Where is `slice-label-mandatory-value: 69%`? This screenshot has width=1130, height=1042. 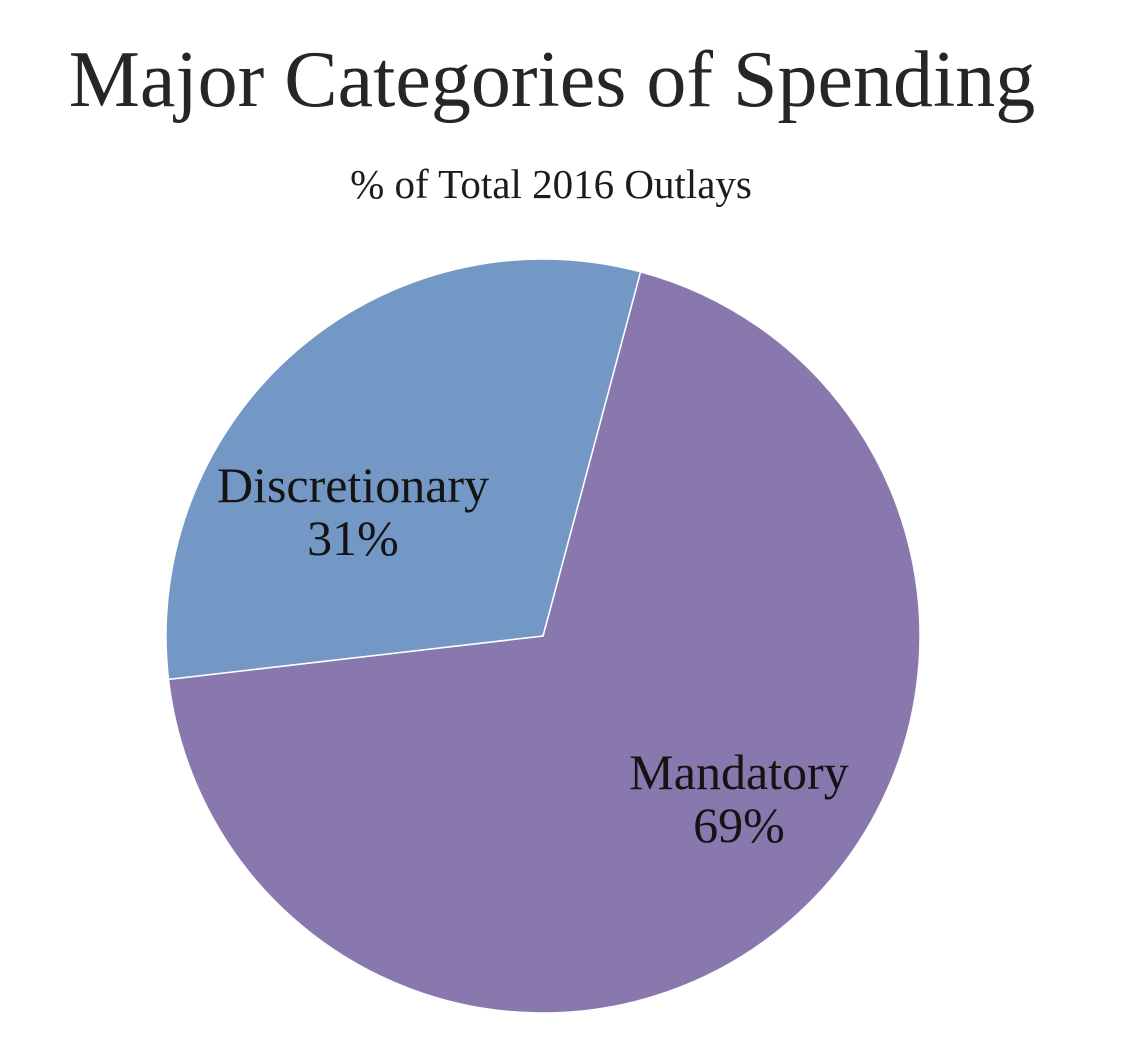 slice-label-mandatory-value: 69% is located at coordinates (739, 825).